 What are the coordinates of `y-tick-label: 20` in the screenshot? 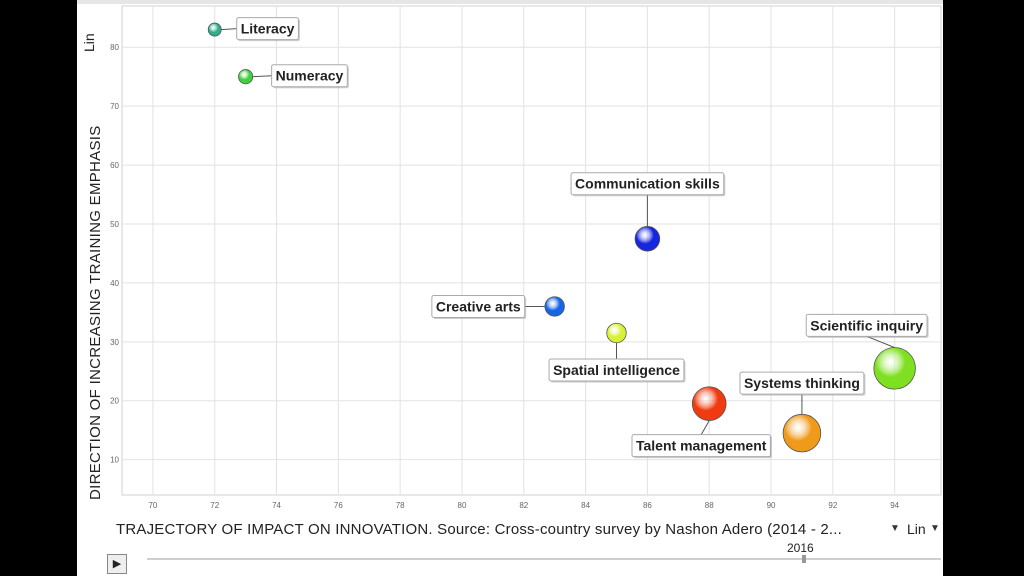 It's located at (114, 401).